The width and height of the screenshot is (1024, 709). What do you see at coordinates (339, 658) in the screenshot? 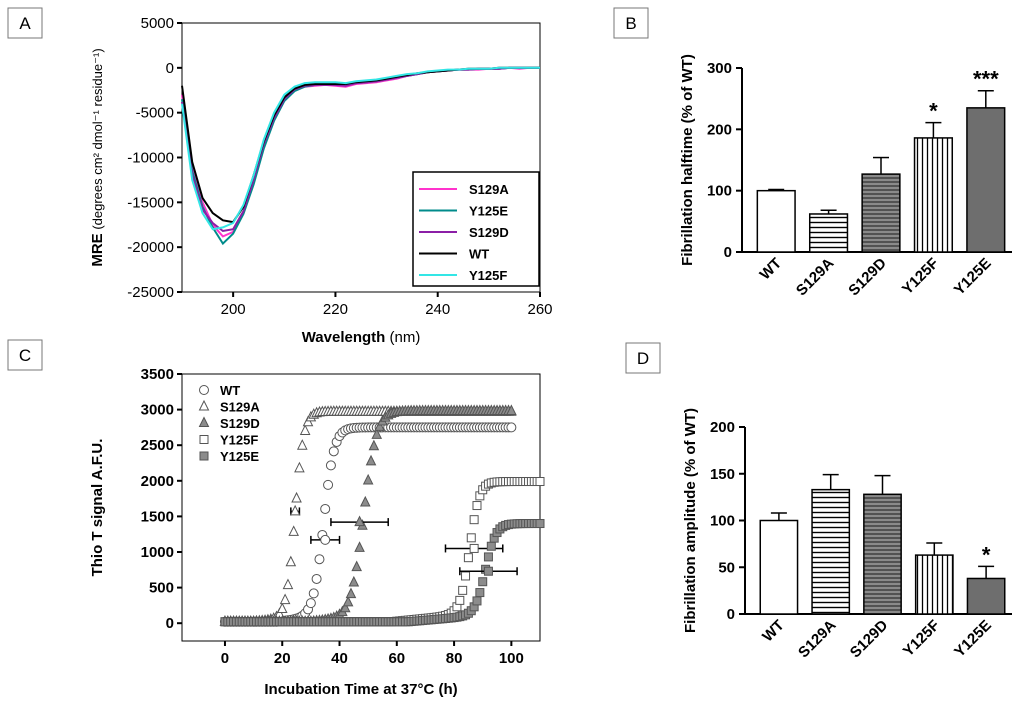
I see `x-tick-label: 40` at bounding box center [339, 658].